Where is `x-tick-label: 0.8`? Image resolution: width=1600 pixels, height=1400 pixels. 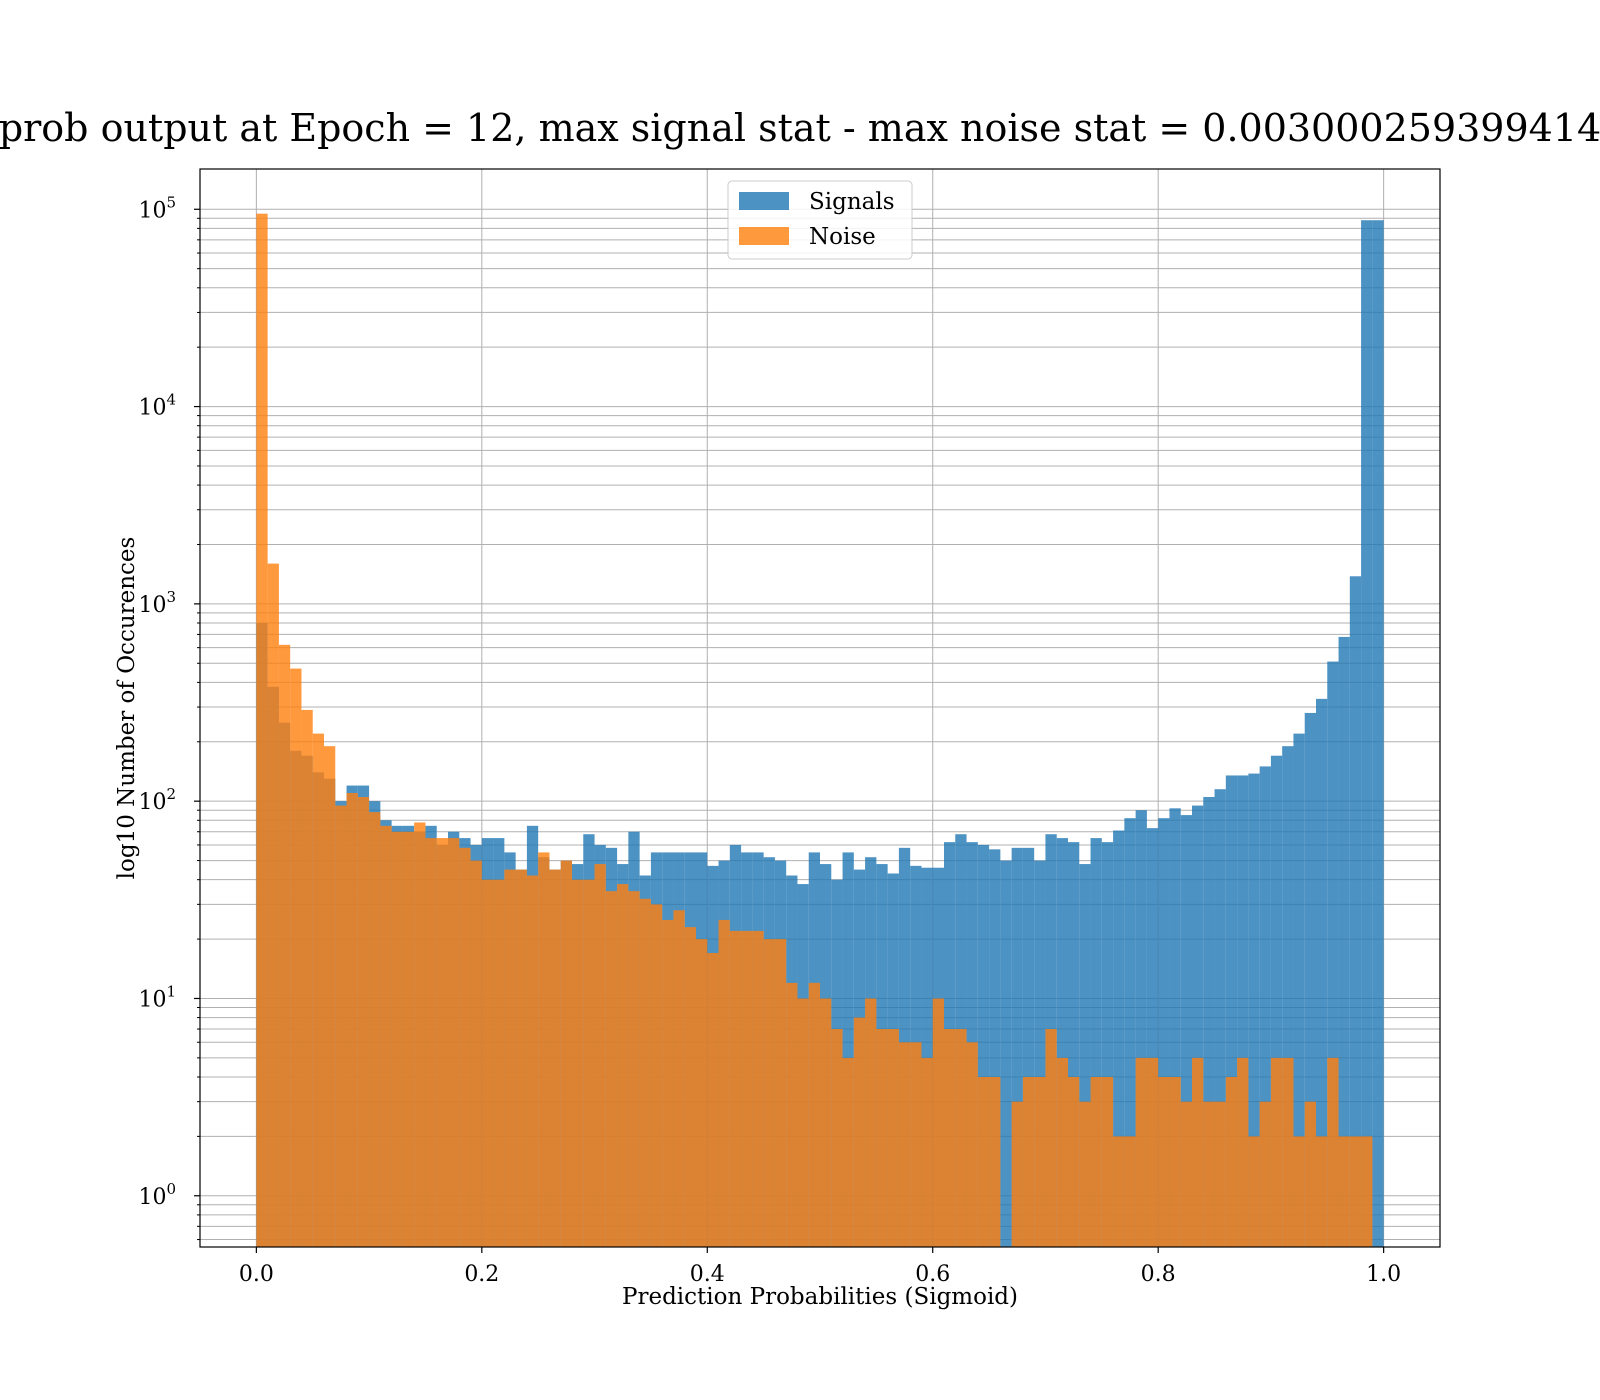
x-tick-label: 0.8 is located at coordinates (1158, 1274).